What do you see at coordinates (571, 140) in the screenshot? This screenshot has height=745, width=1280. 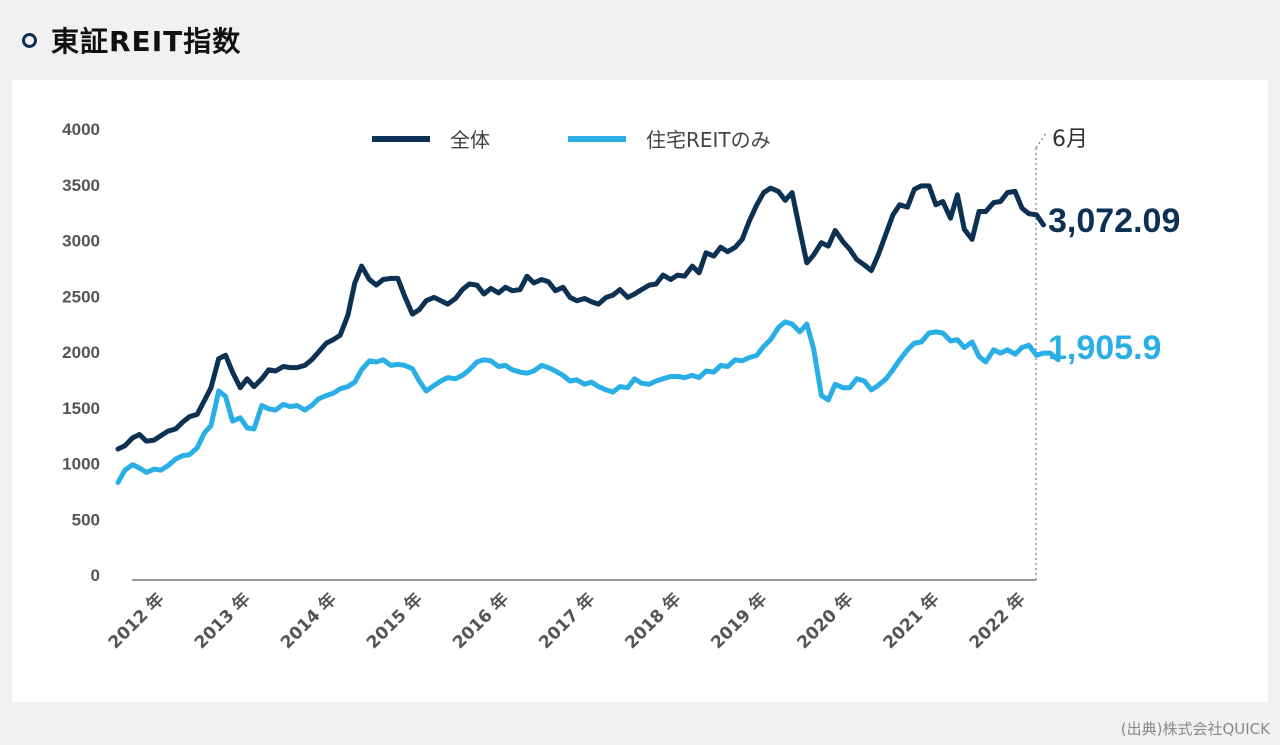 I see `legend: 全体 住宅REITのみ` at bounding box center [571, 140].